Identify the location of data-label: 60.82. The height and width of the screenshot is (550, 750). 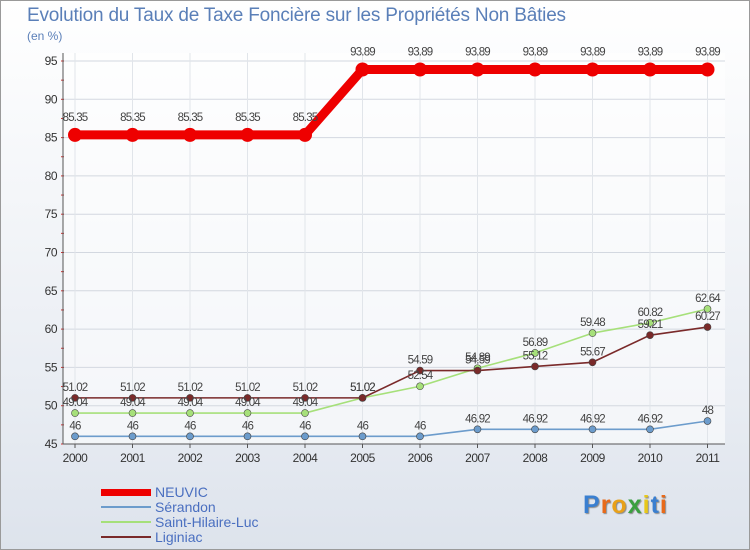
(650, 313).